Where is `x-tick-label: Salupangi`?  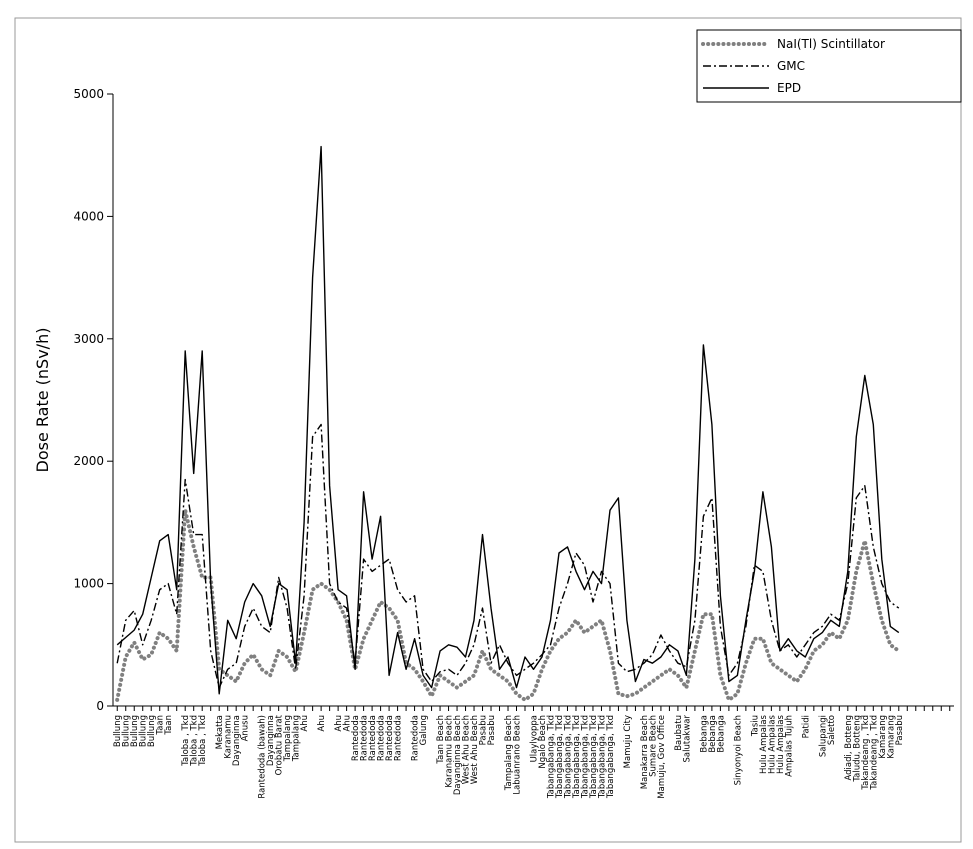 x-tick-label: Salupangi is located at coordinates (823, 736).